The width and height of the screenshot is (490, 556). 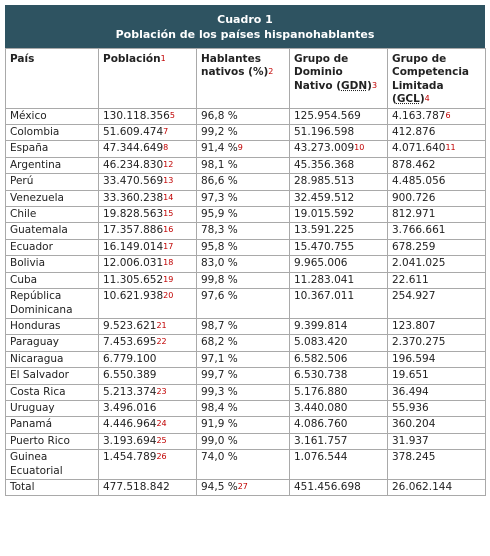 I want to click on value-cell: 254.927, so click(x=436, y=303).